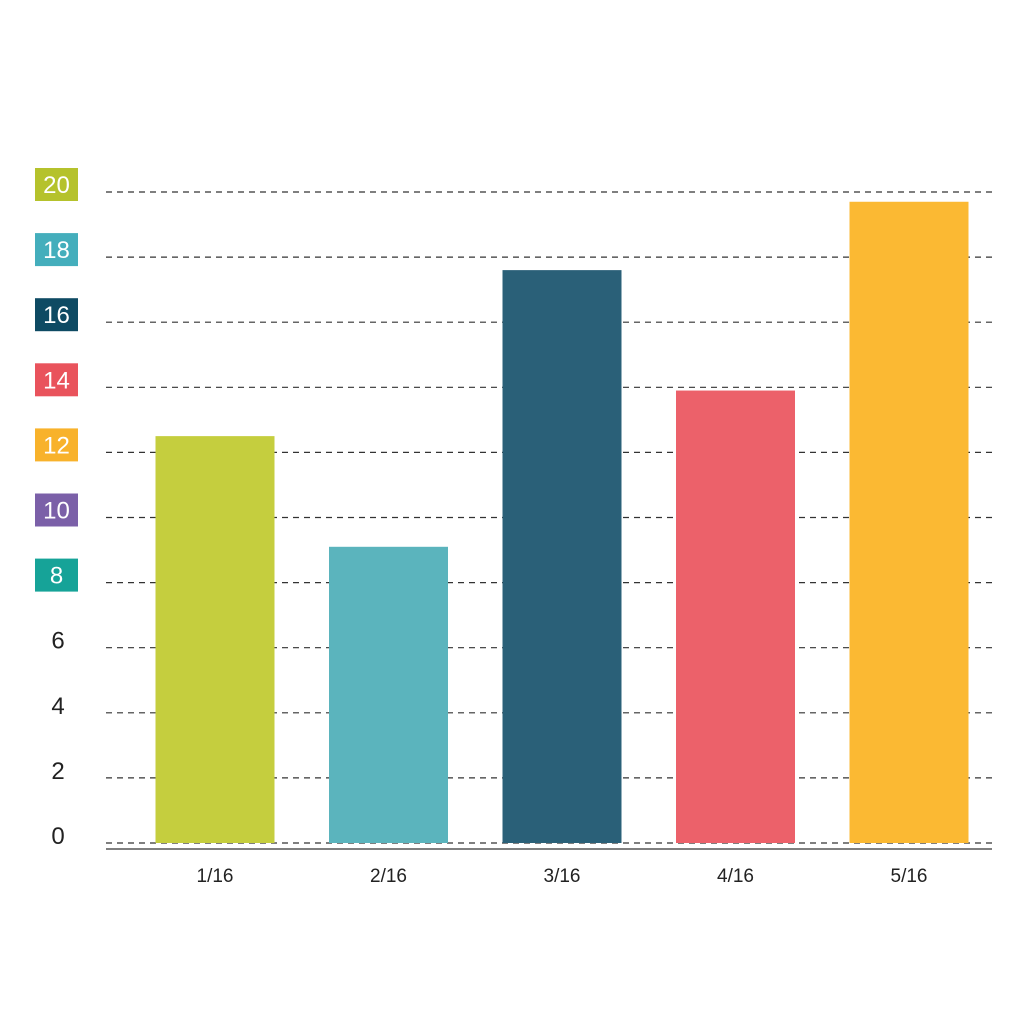  I want to click on y-tick-label-12: 12, so click(56, 445).